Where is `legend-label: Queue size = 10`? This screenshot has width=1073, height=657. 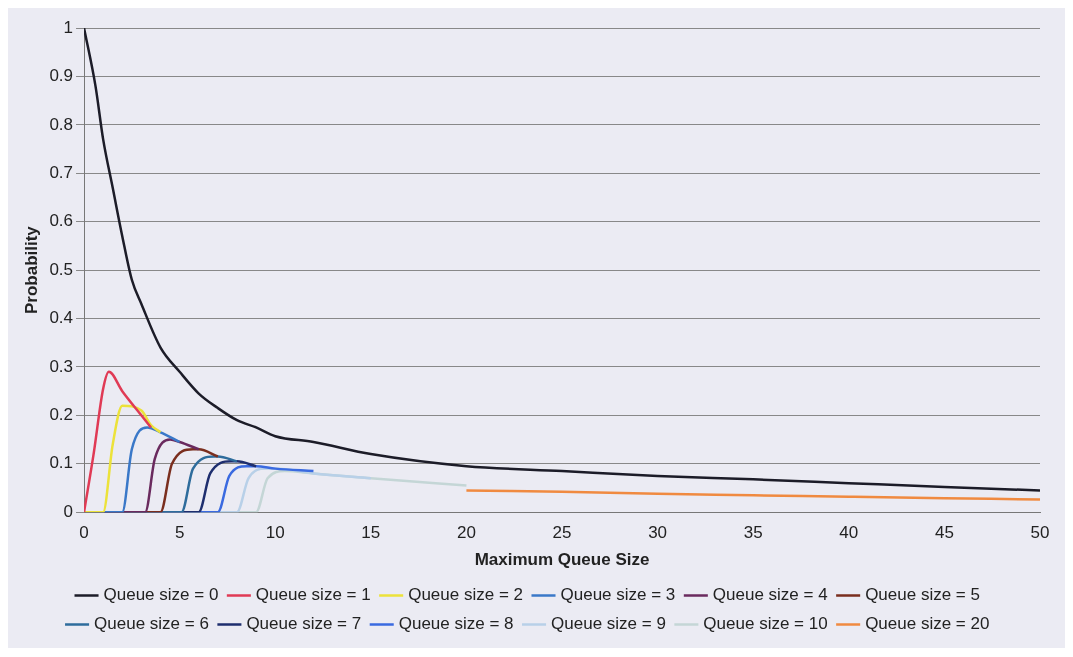
legend-label: Queue size = 10 is located at coordinates (765, 624).